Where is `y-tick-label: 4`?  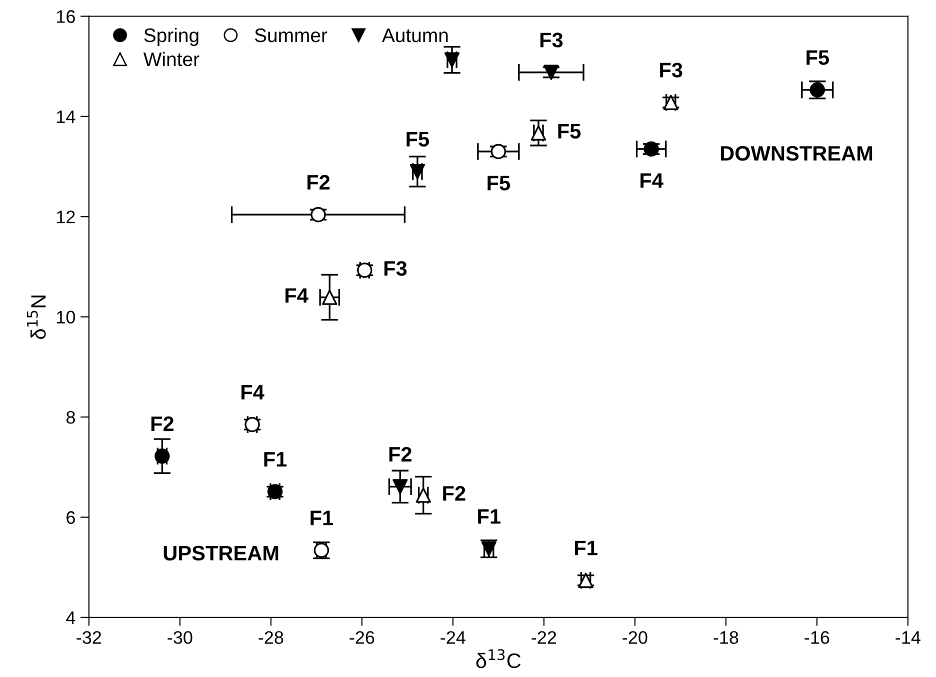 y-tick-label: 4 is located at coordinates (71, 618).